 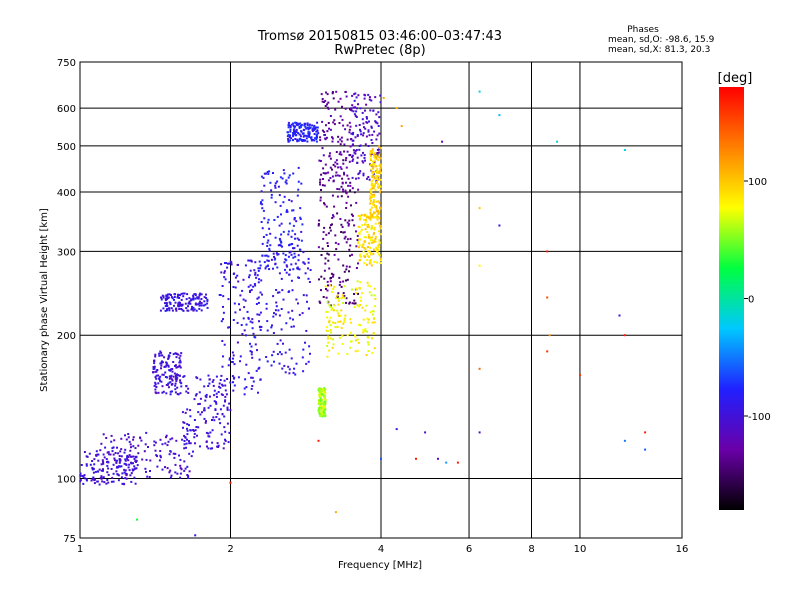 What do you see at coordinates (731, 298) in the screenshot?
I see `colorbar-gradient` at bounding box center [731, 298].